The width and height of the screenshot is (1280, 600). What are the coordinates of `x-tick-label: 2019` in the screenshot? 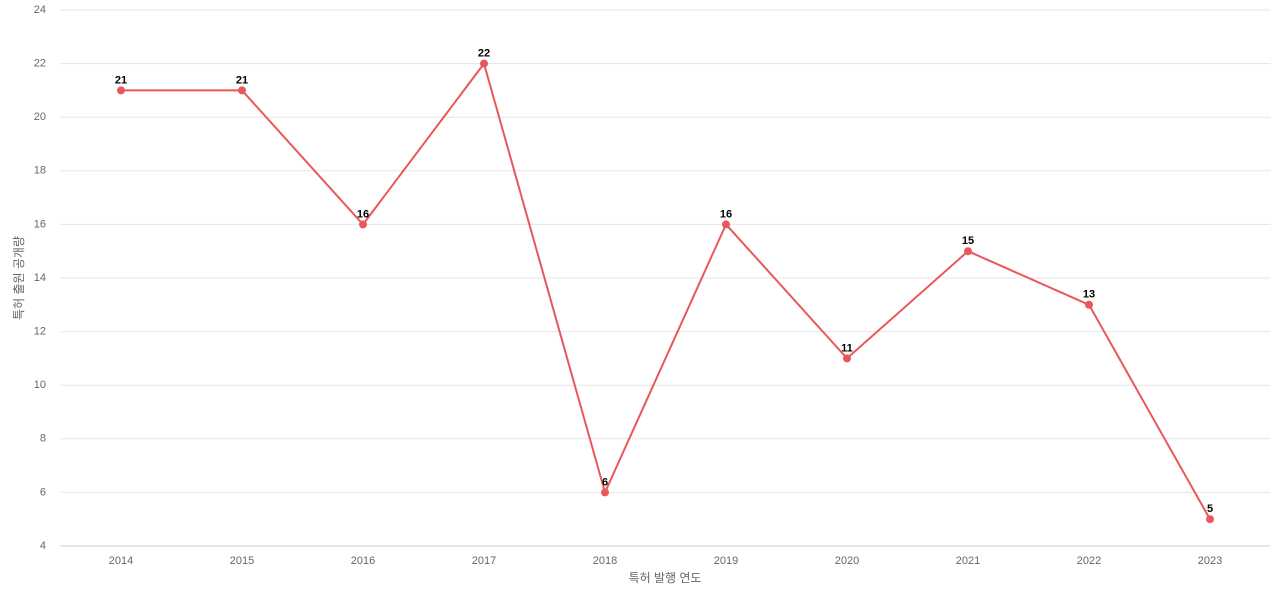 It's located at (726, 561).